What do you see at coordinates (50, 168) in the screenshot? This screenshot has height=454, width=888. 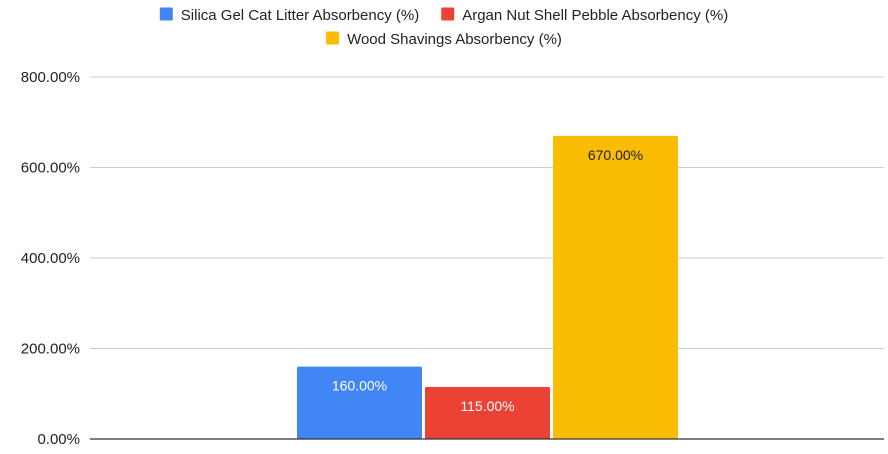 I see `y-tick-label: 600.00%` at bounding box center [50, 168].